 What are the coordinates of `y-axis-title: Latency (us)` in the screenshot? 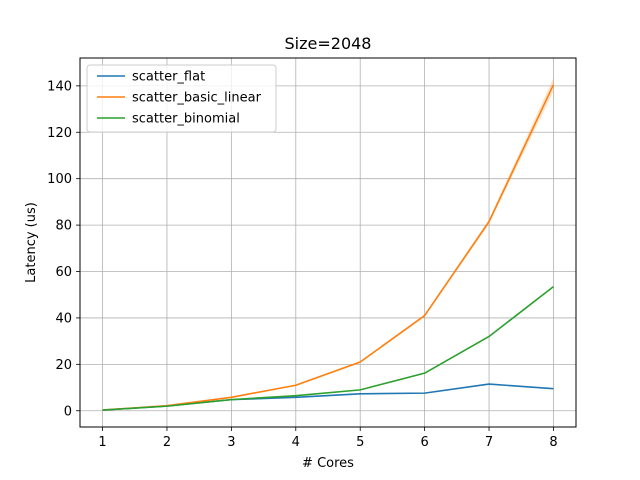 It's located at (31, 242).